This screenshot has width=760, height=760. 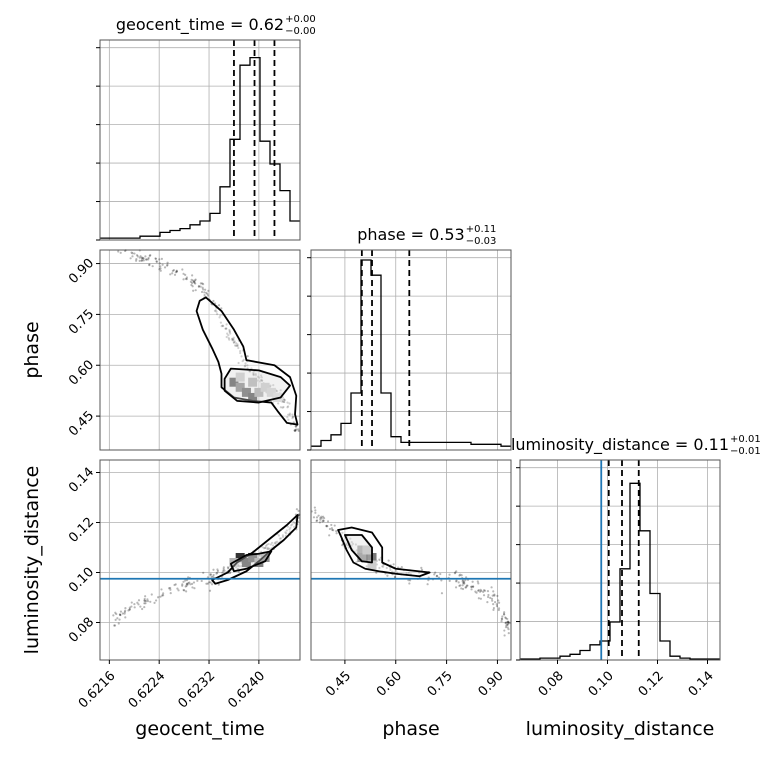 I want to click on y-tick-label-luminosity_distance: 0.10, so click(x=81, y=580).